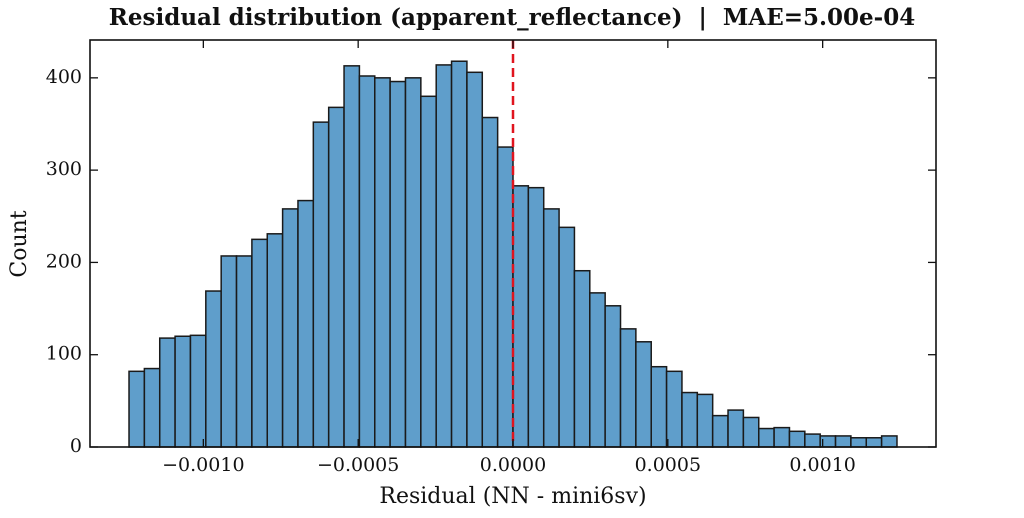 The image size is (1024, 518). What do you see at coordinates (64, 169) in the screenshot?
I see `y-tick-label: 300` at bounding box center [64, 169].